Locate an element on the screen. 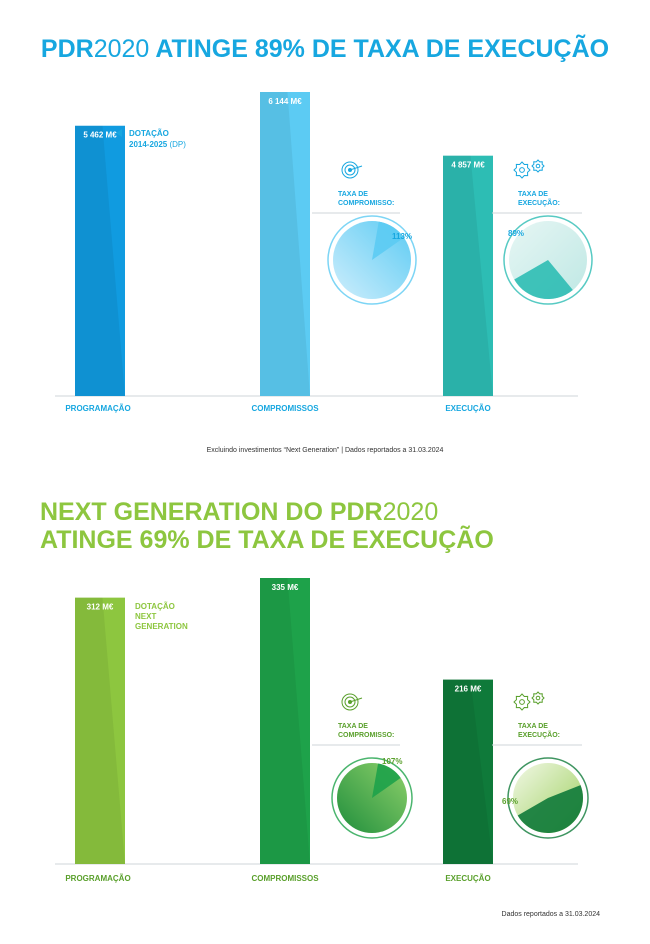 Image resolution: width=650 pixels, height=944 pixels. bar-value-label: 216 M€ is located at coordinates (468, 689).